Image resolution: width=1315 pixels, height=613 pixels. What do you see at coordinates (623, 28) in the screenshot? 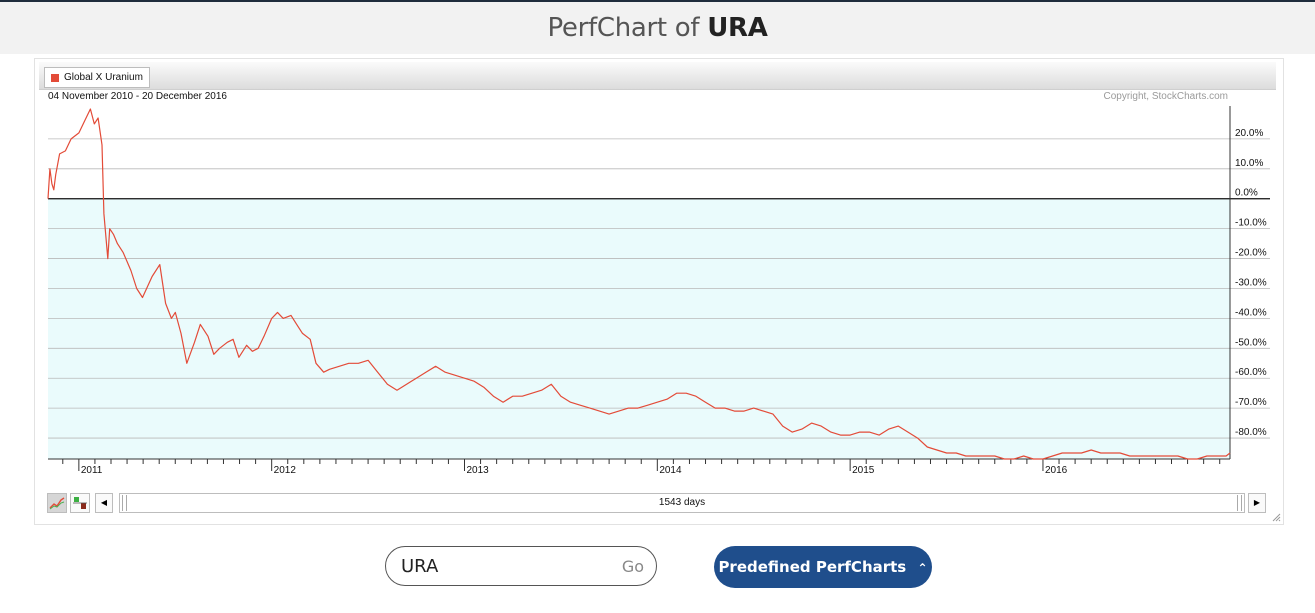
I see `title-prefix: PerfChart of` at bounding box center [623, 28].